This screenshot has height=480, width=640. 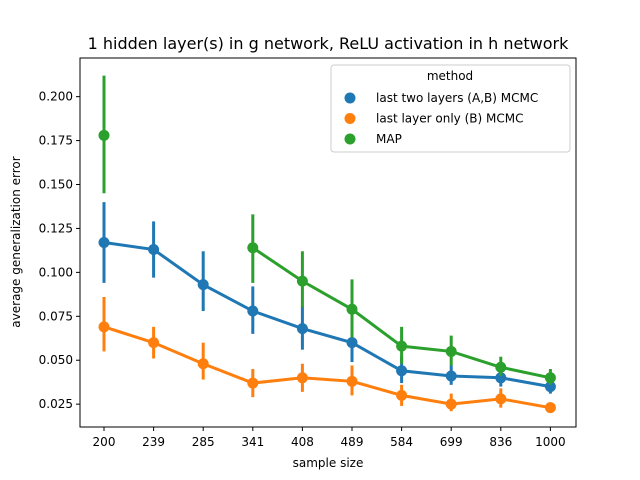 What do you see at coordinates (327, 367) in the screenshot?
I see `series-line` at bounding box center [327, 367].